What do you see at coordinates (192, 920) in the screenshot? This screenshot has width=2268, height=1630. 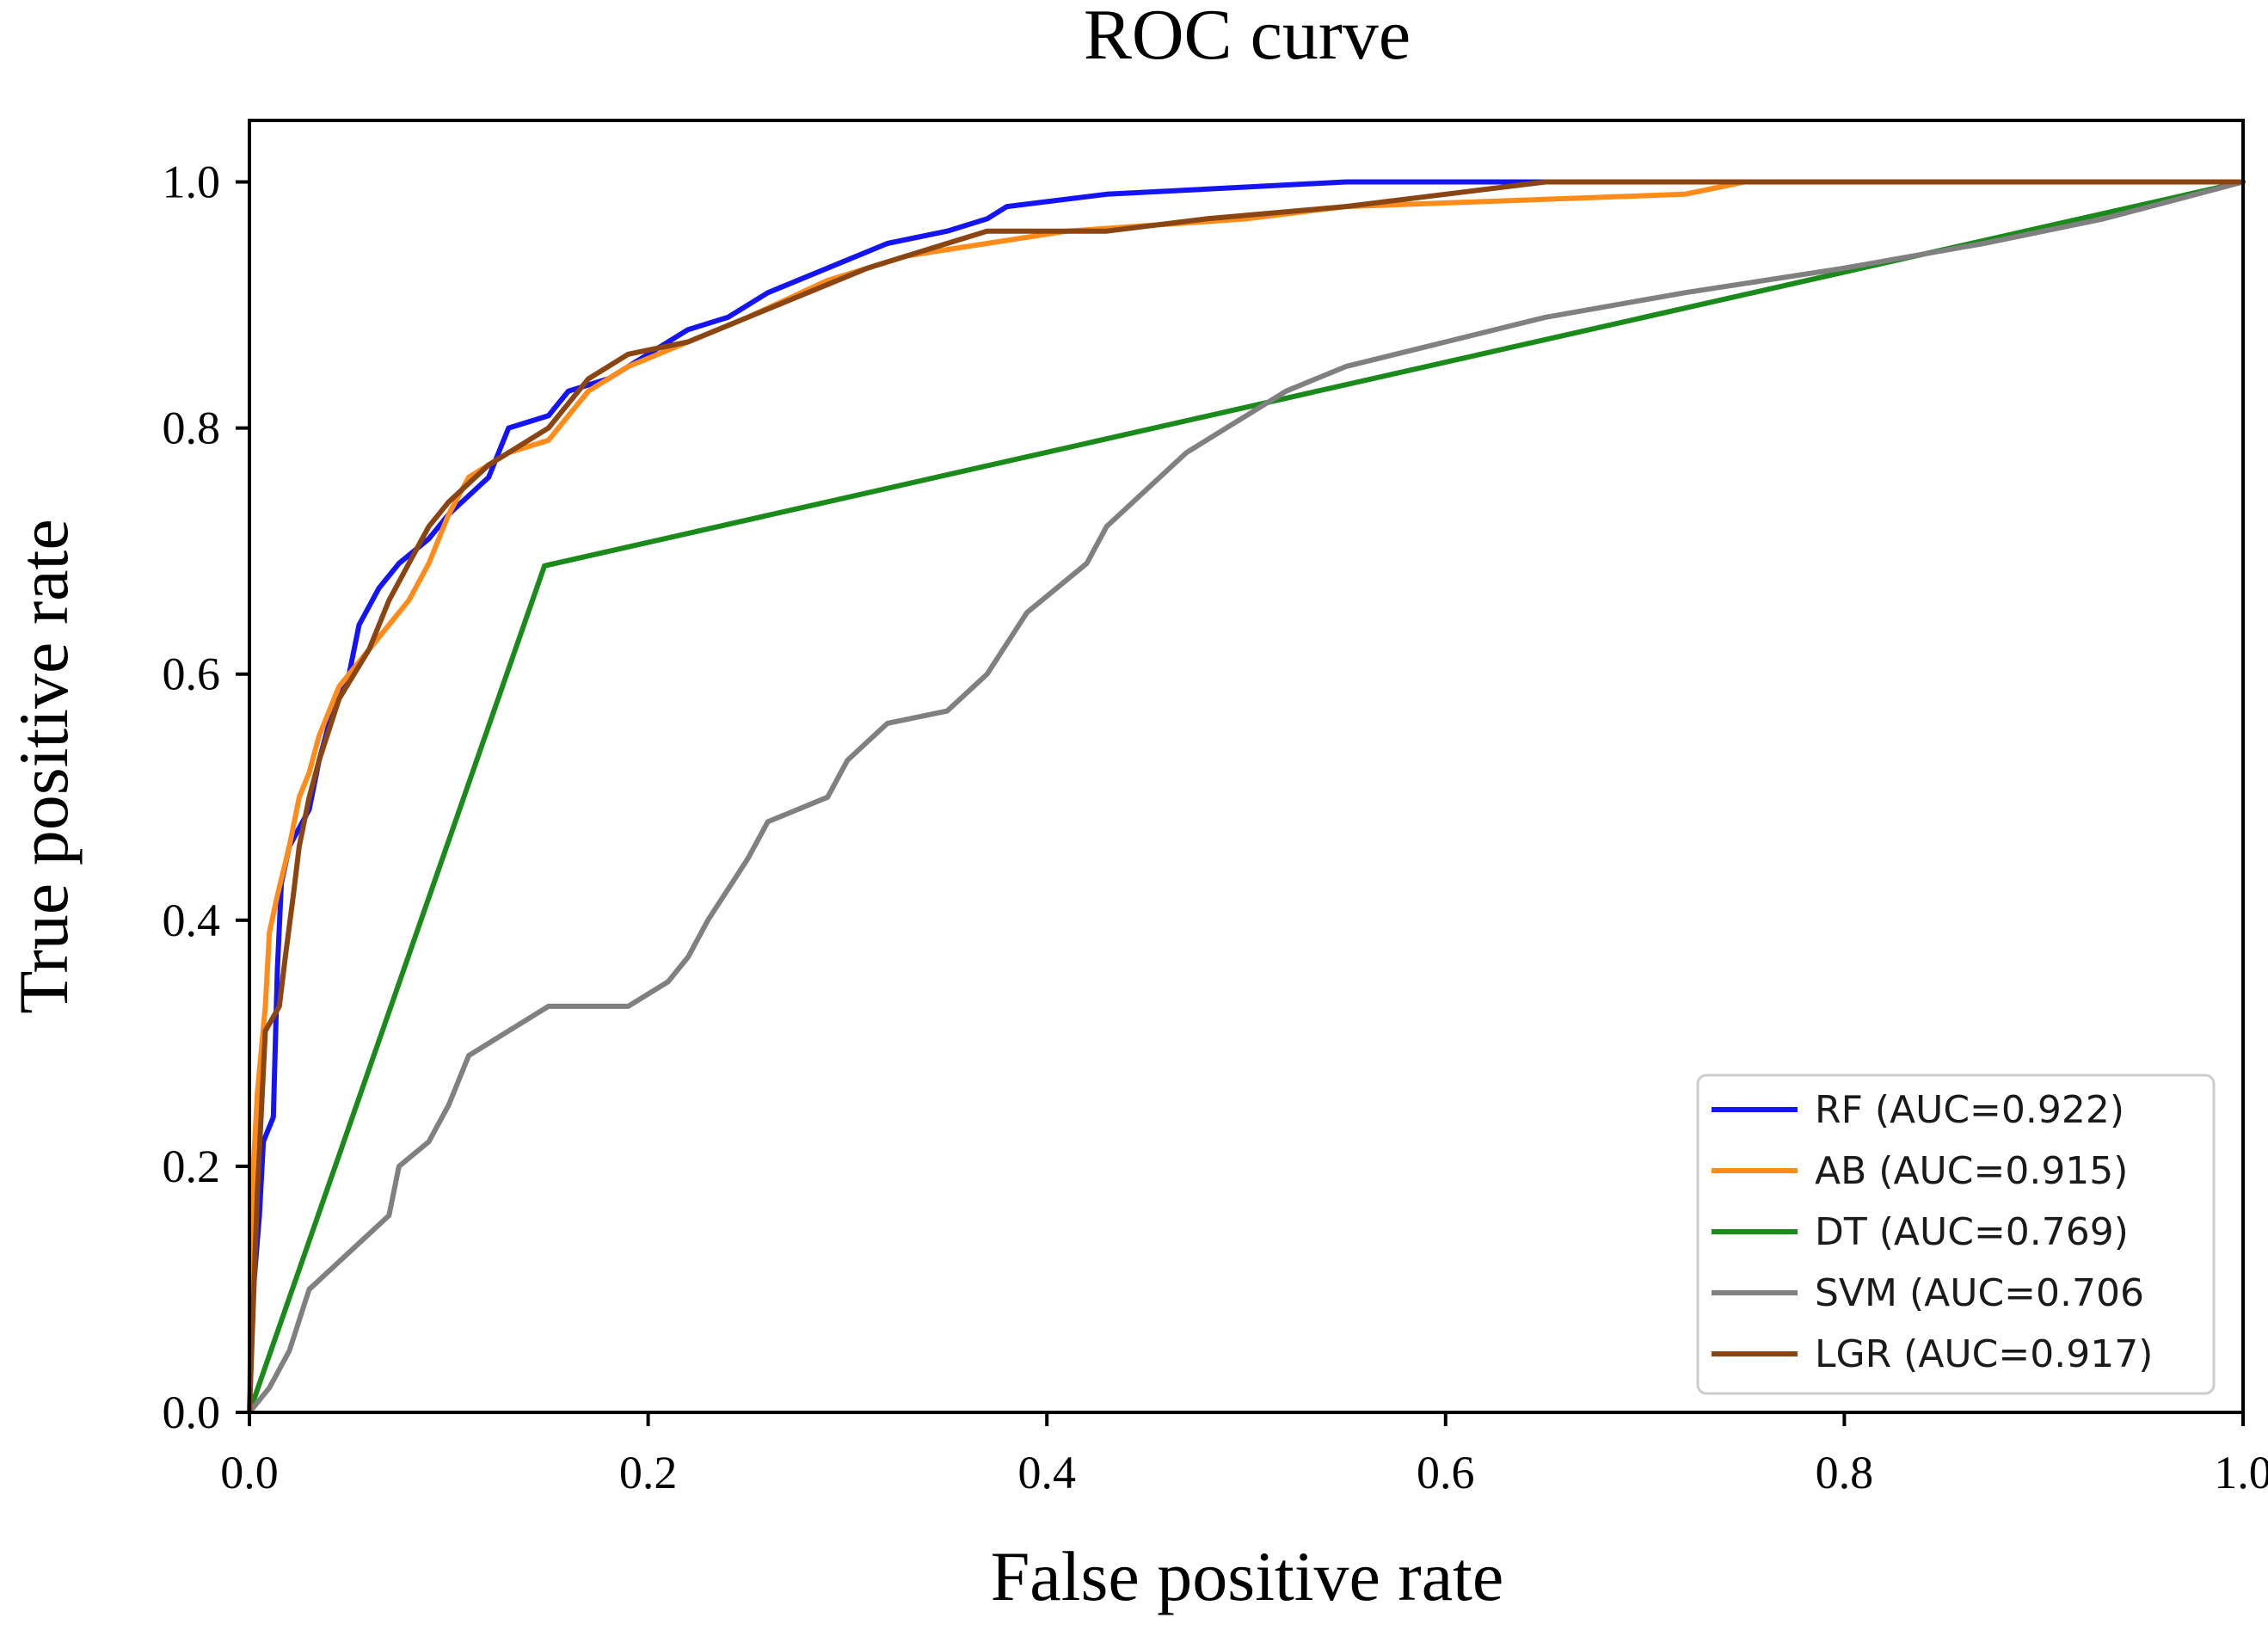 I see `y-tick-label: 0.4` at bounding box center [192, 920].